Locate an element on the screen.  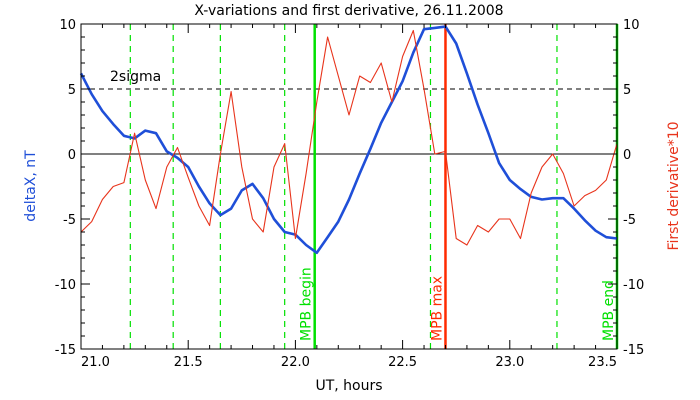
y-right-tick-label: -10 is located at coordinates (633, 285).